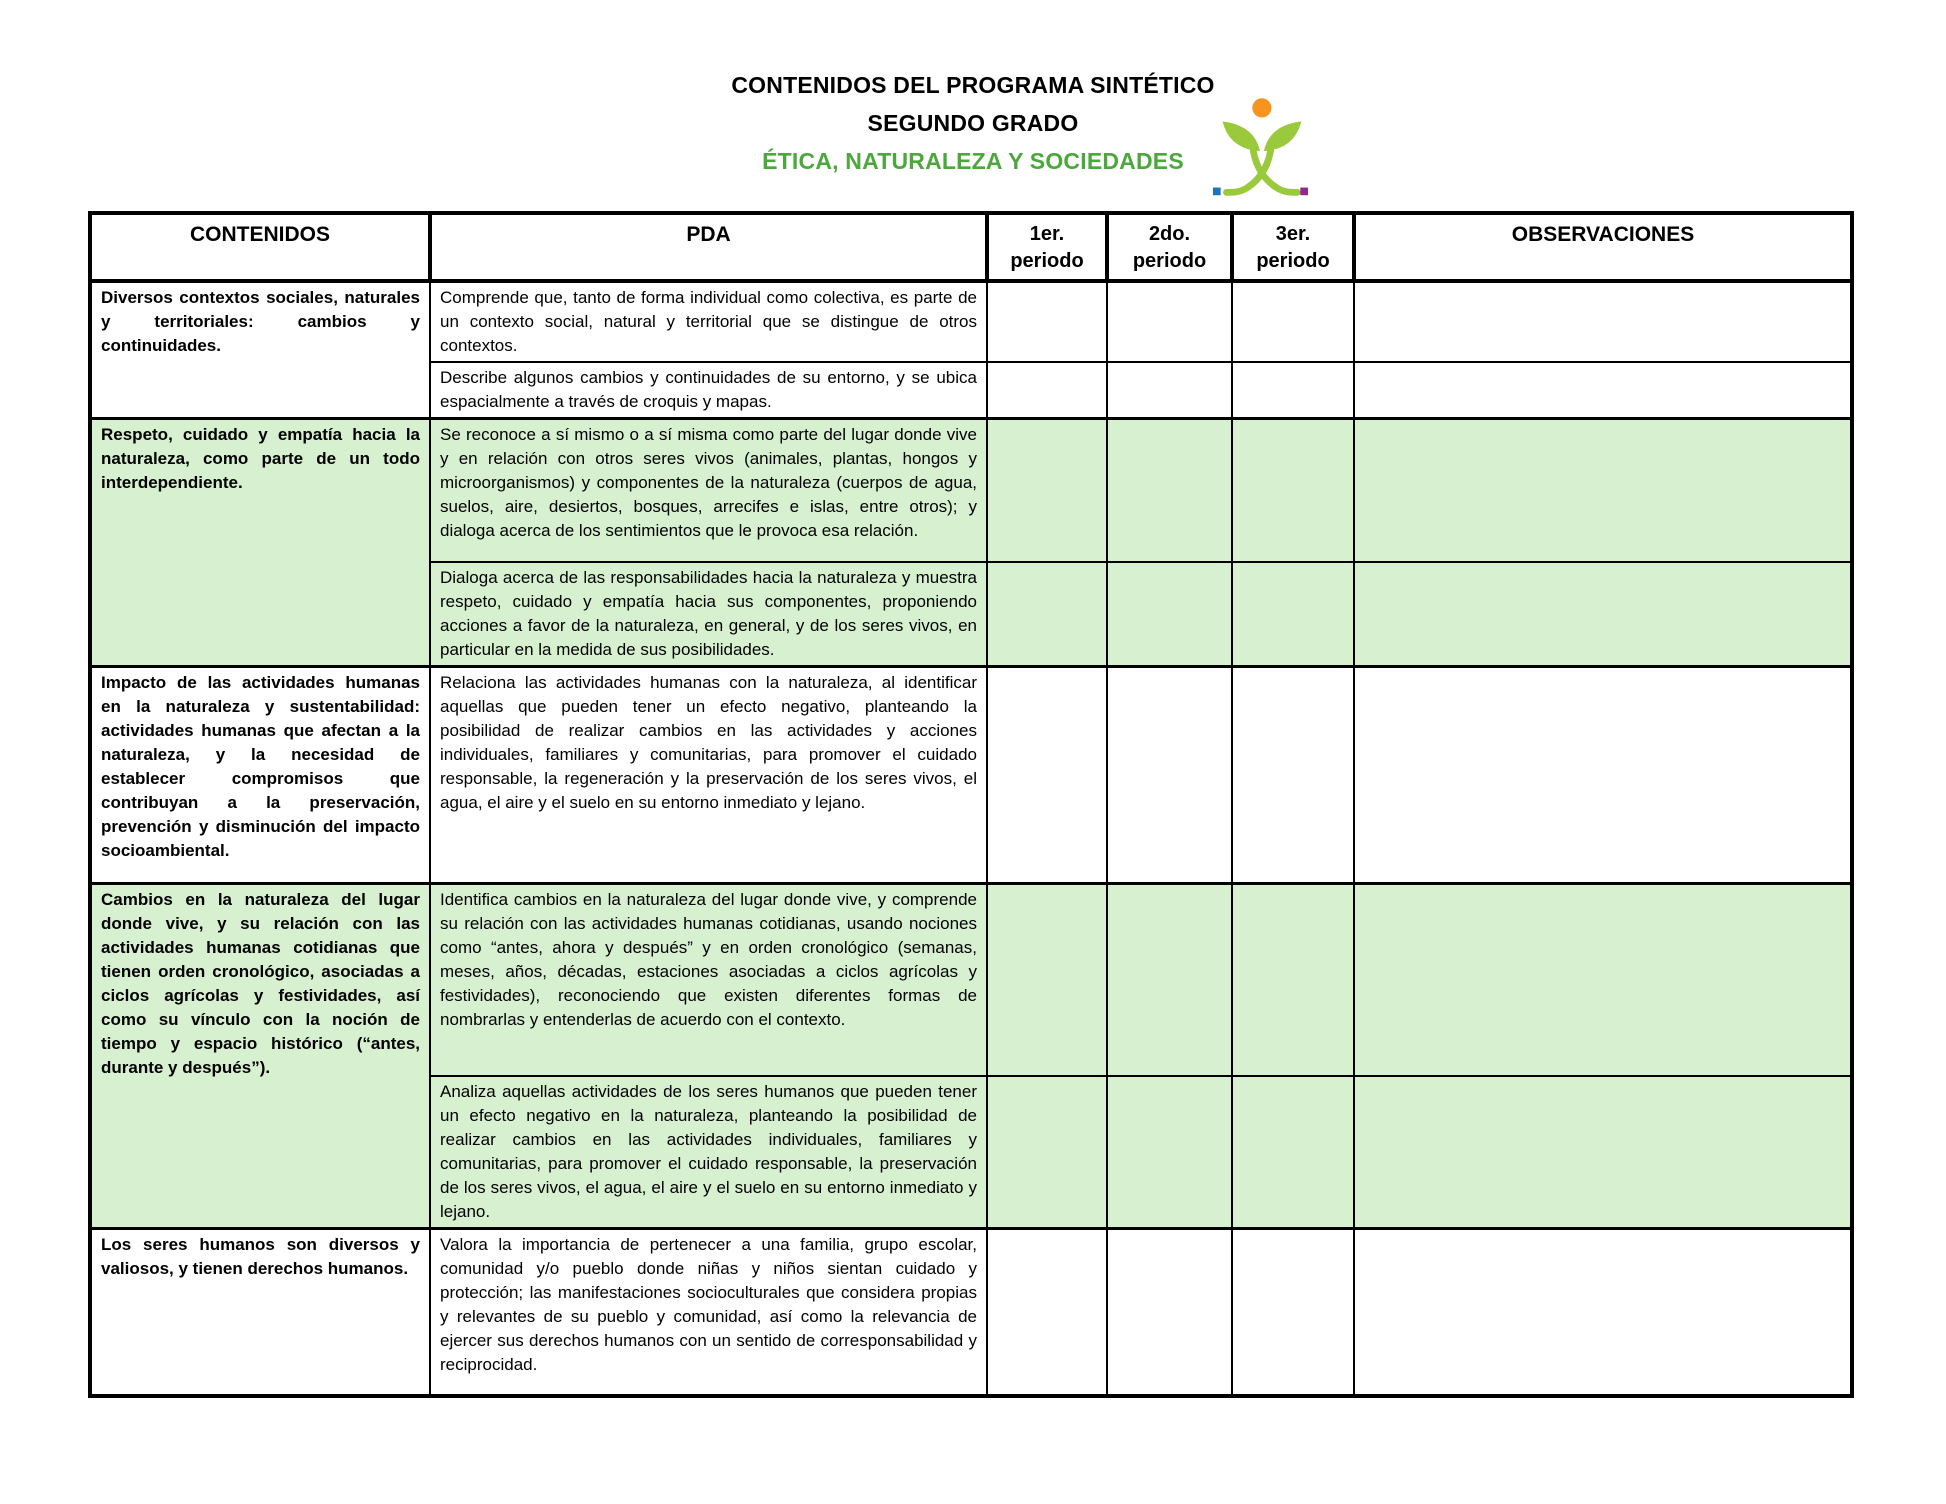 This screenshot has height=1504, width=1946. I want to click on subject-title: ÉTICA, NATURALEZA Y SOCIEDADES, so click(973, 161).